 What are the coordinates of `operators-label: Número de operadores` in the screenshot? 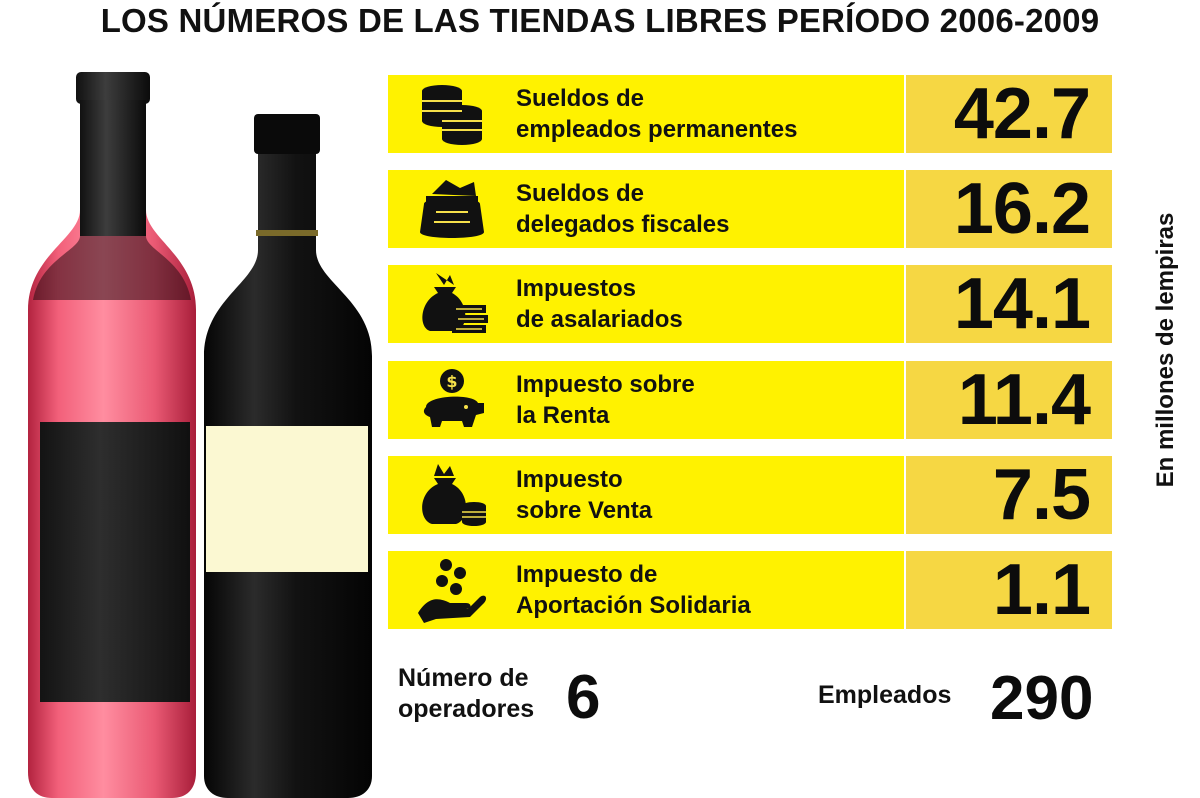 It's located at (466, 694).